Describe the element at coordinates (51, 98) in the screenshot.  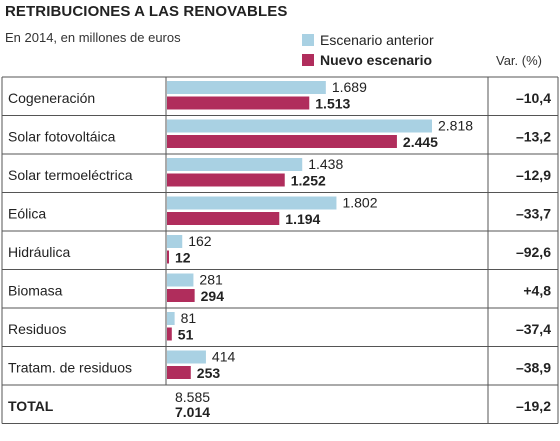
I see `category-label: Cogeneración` at that location.